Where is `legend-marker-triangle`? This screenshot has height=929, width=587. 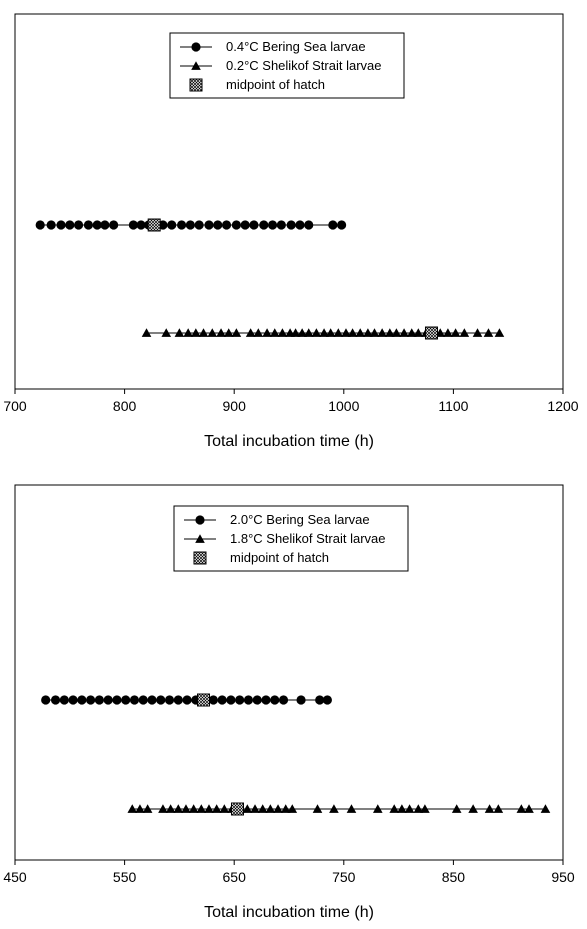 legend-marker-triangle is located at coordinates (196, 65).